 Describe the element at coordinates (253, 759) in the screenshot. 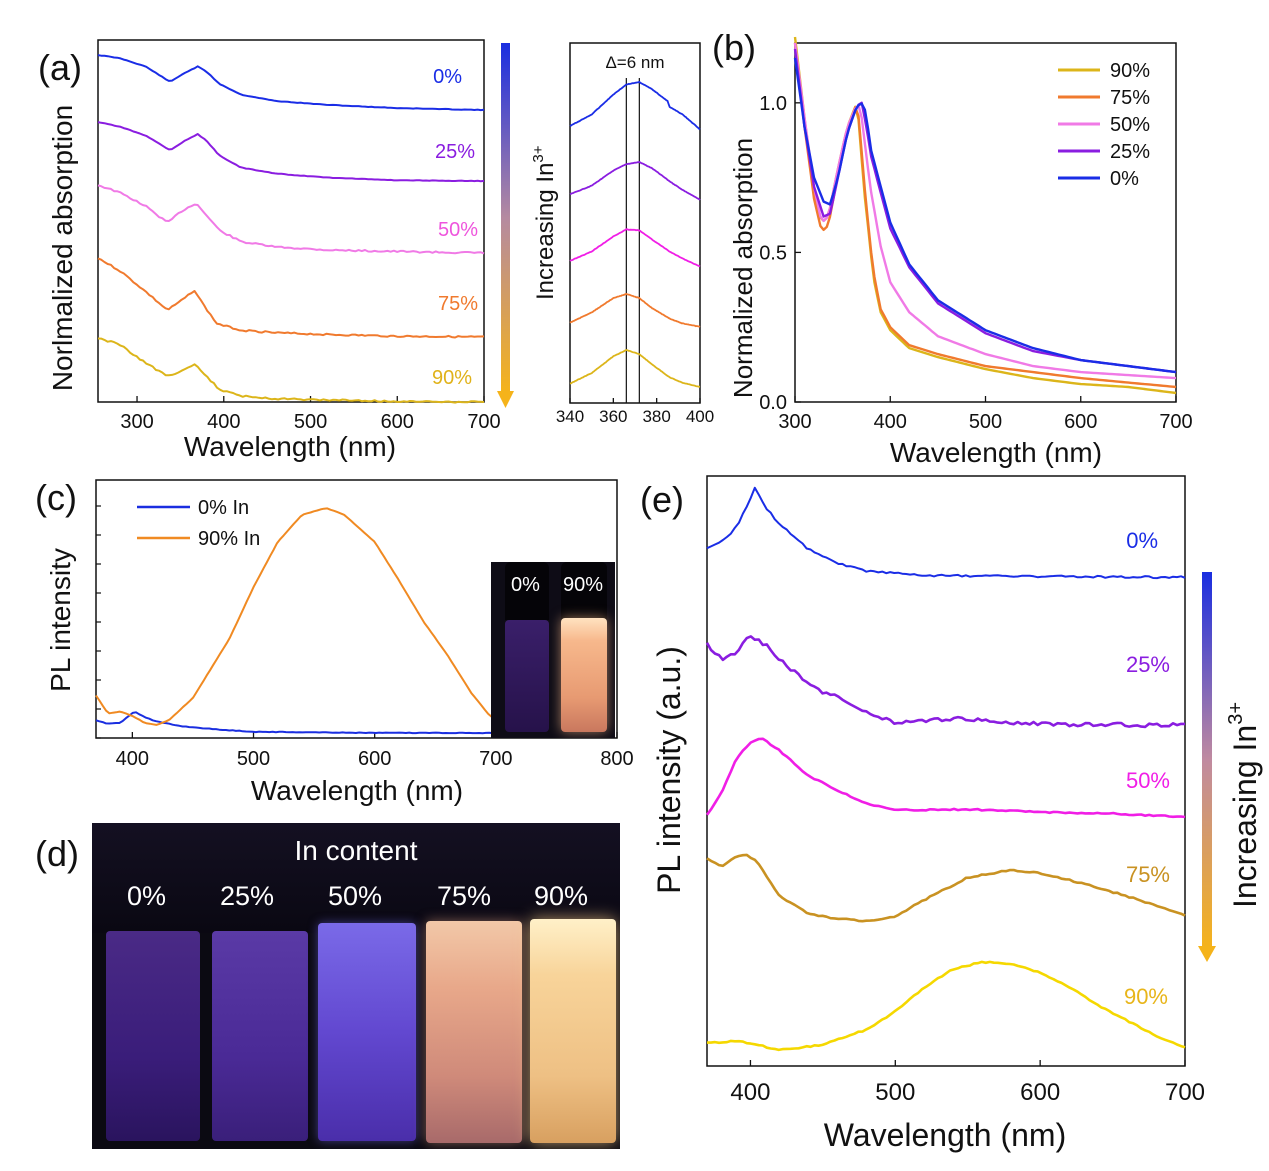

I see `c-xtick-500: 500` at that location.